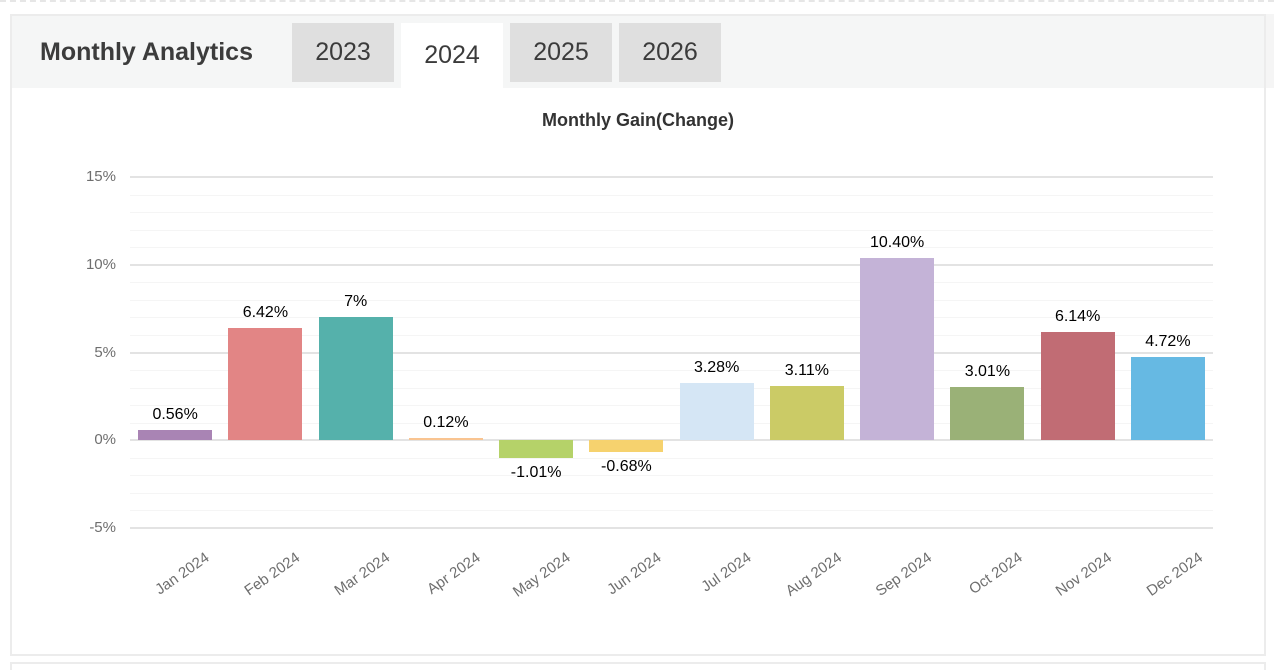 The image size is (1274, 670). I want to click on data-label: 6.14%, so click(1077, 317).